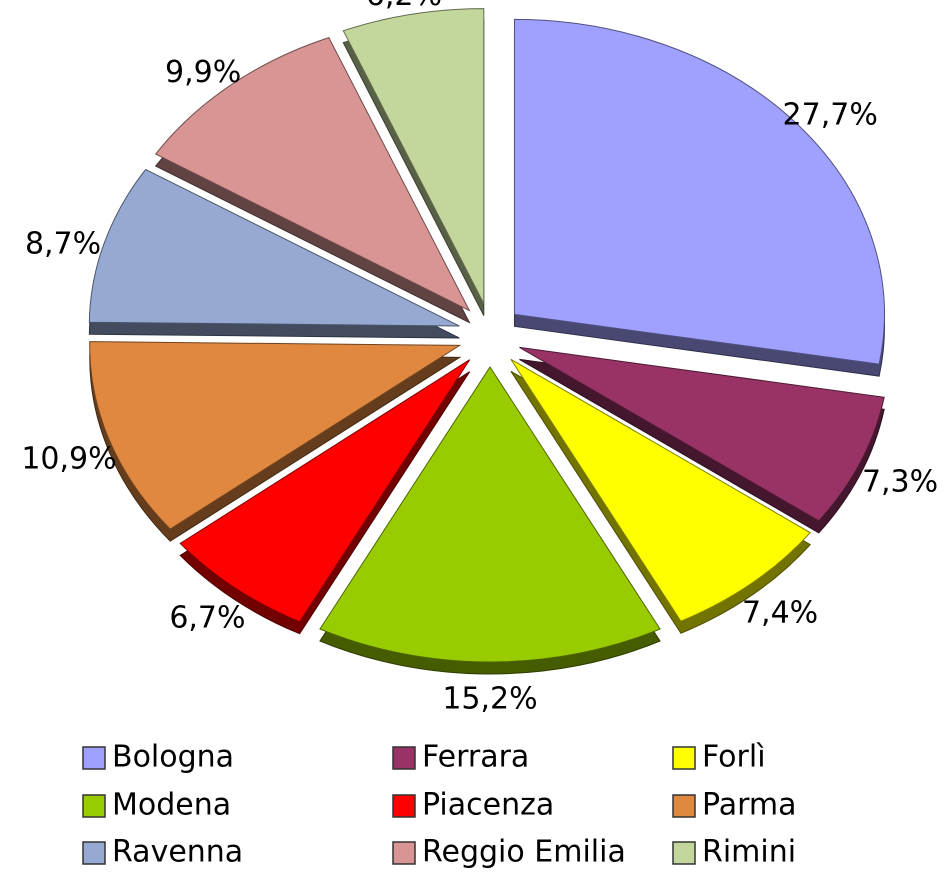  What do you see at coordinates (780, 613) in the screenshot?
I see `data-label: 7,4%` at bounding box center [780, 613].